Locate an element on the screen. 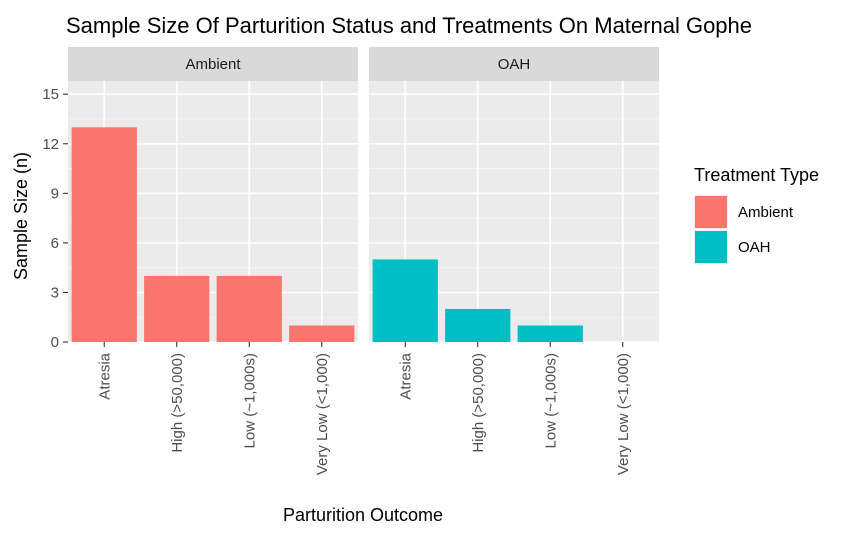  legend-title: Treatment Type is located at coordinates (756, 175).